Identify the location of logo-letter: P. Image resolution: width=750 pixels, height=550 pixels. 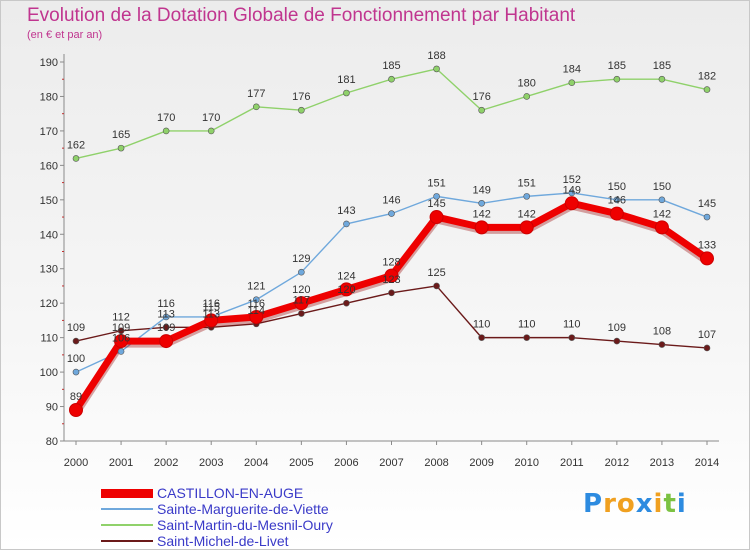
(593, 504).